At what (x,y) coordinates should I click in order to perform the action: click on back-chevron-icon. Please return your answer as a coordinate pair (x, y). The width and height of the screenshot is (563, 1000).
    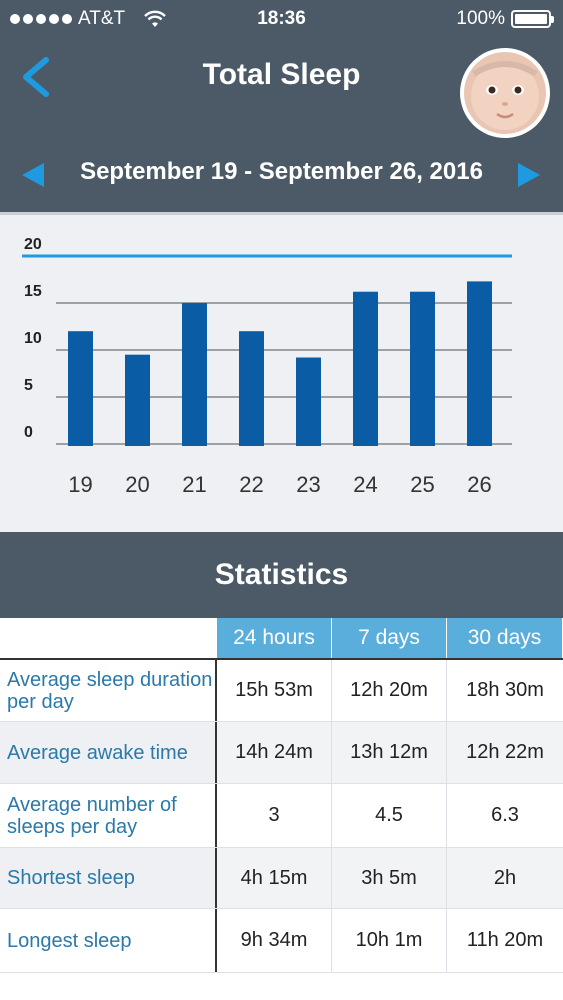
    Looking at the image, I should click on (36, 77).